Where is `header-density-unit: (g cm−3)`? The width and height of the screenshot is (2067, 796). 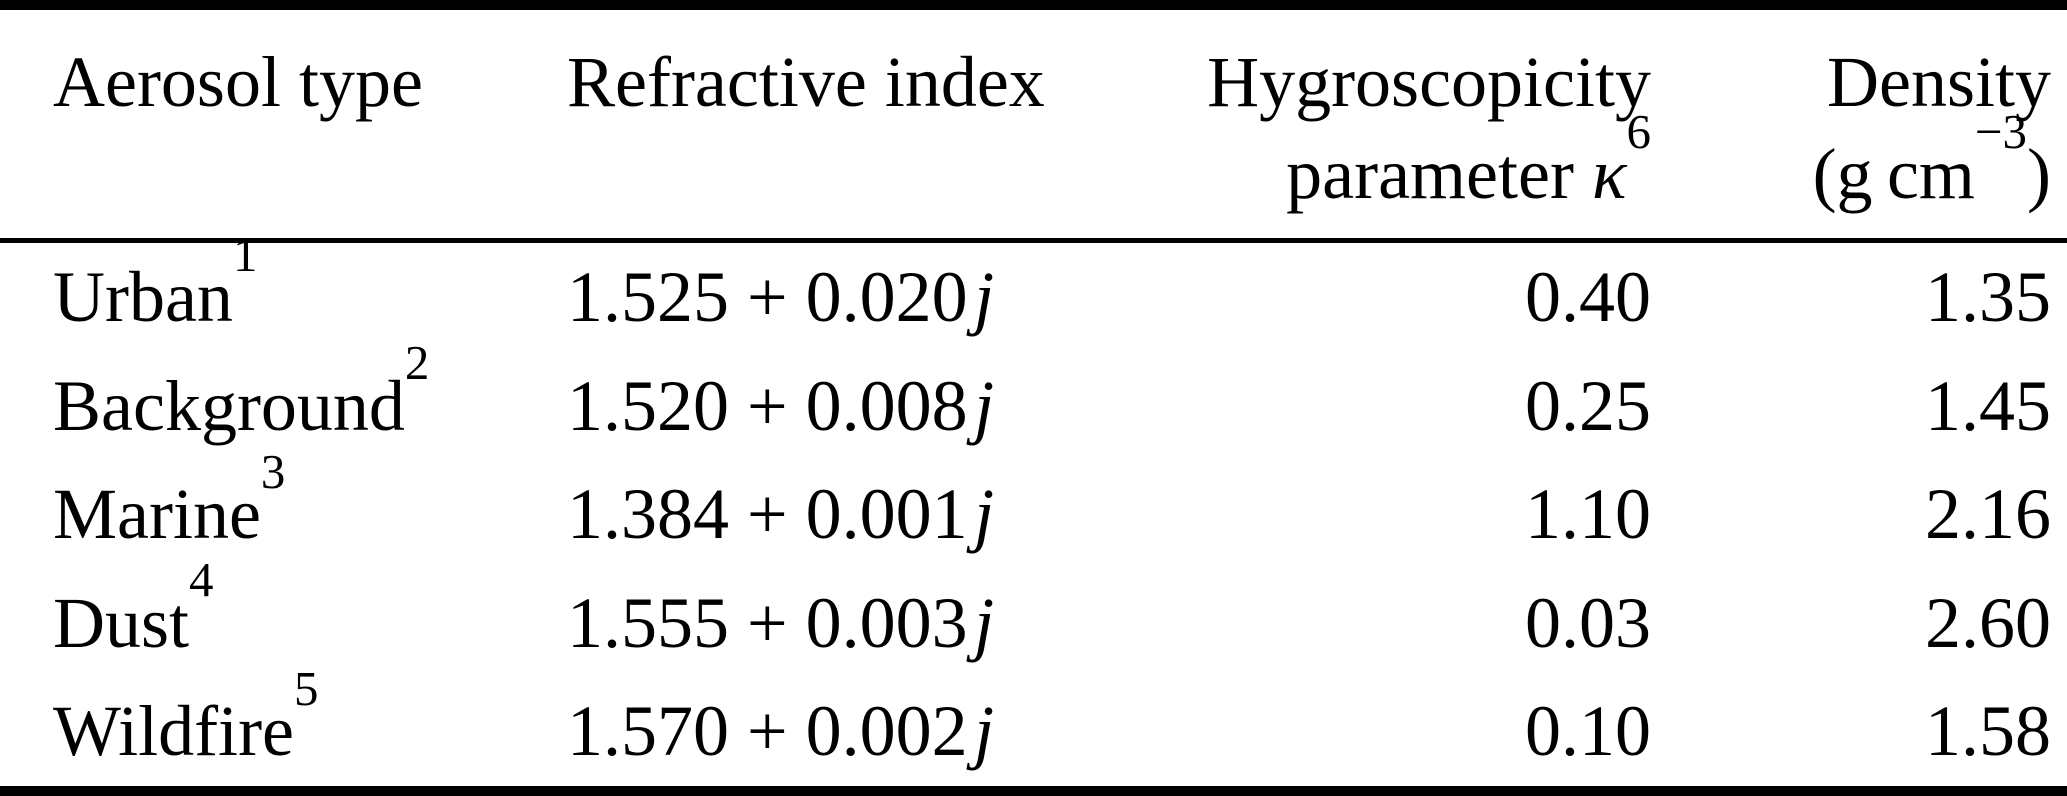 header-density-unit: (g cm−3) is located at coordinates (1851, 163).